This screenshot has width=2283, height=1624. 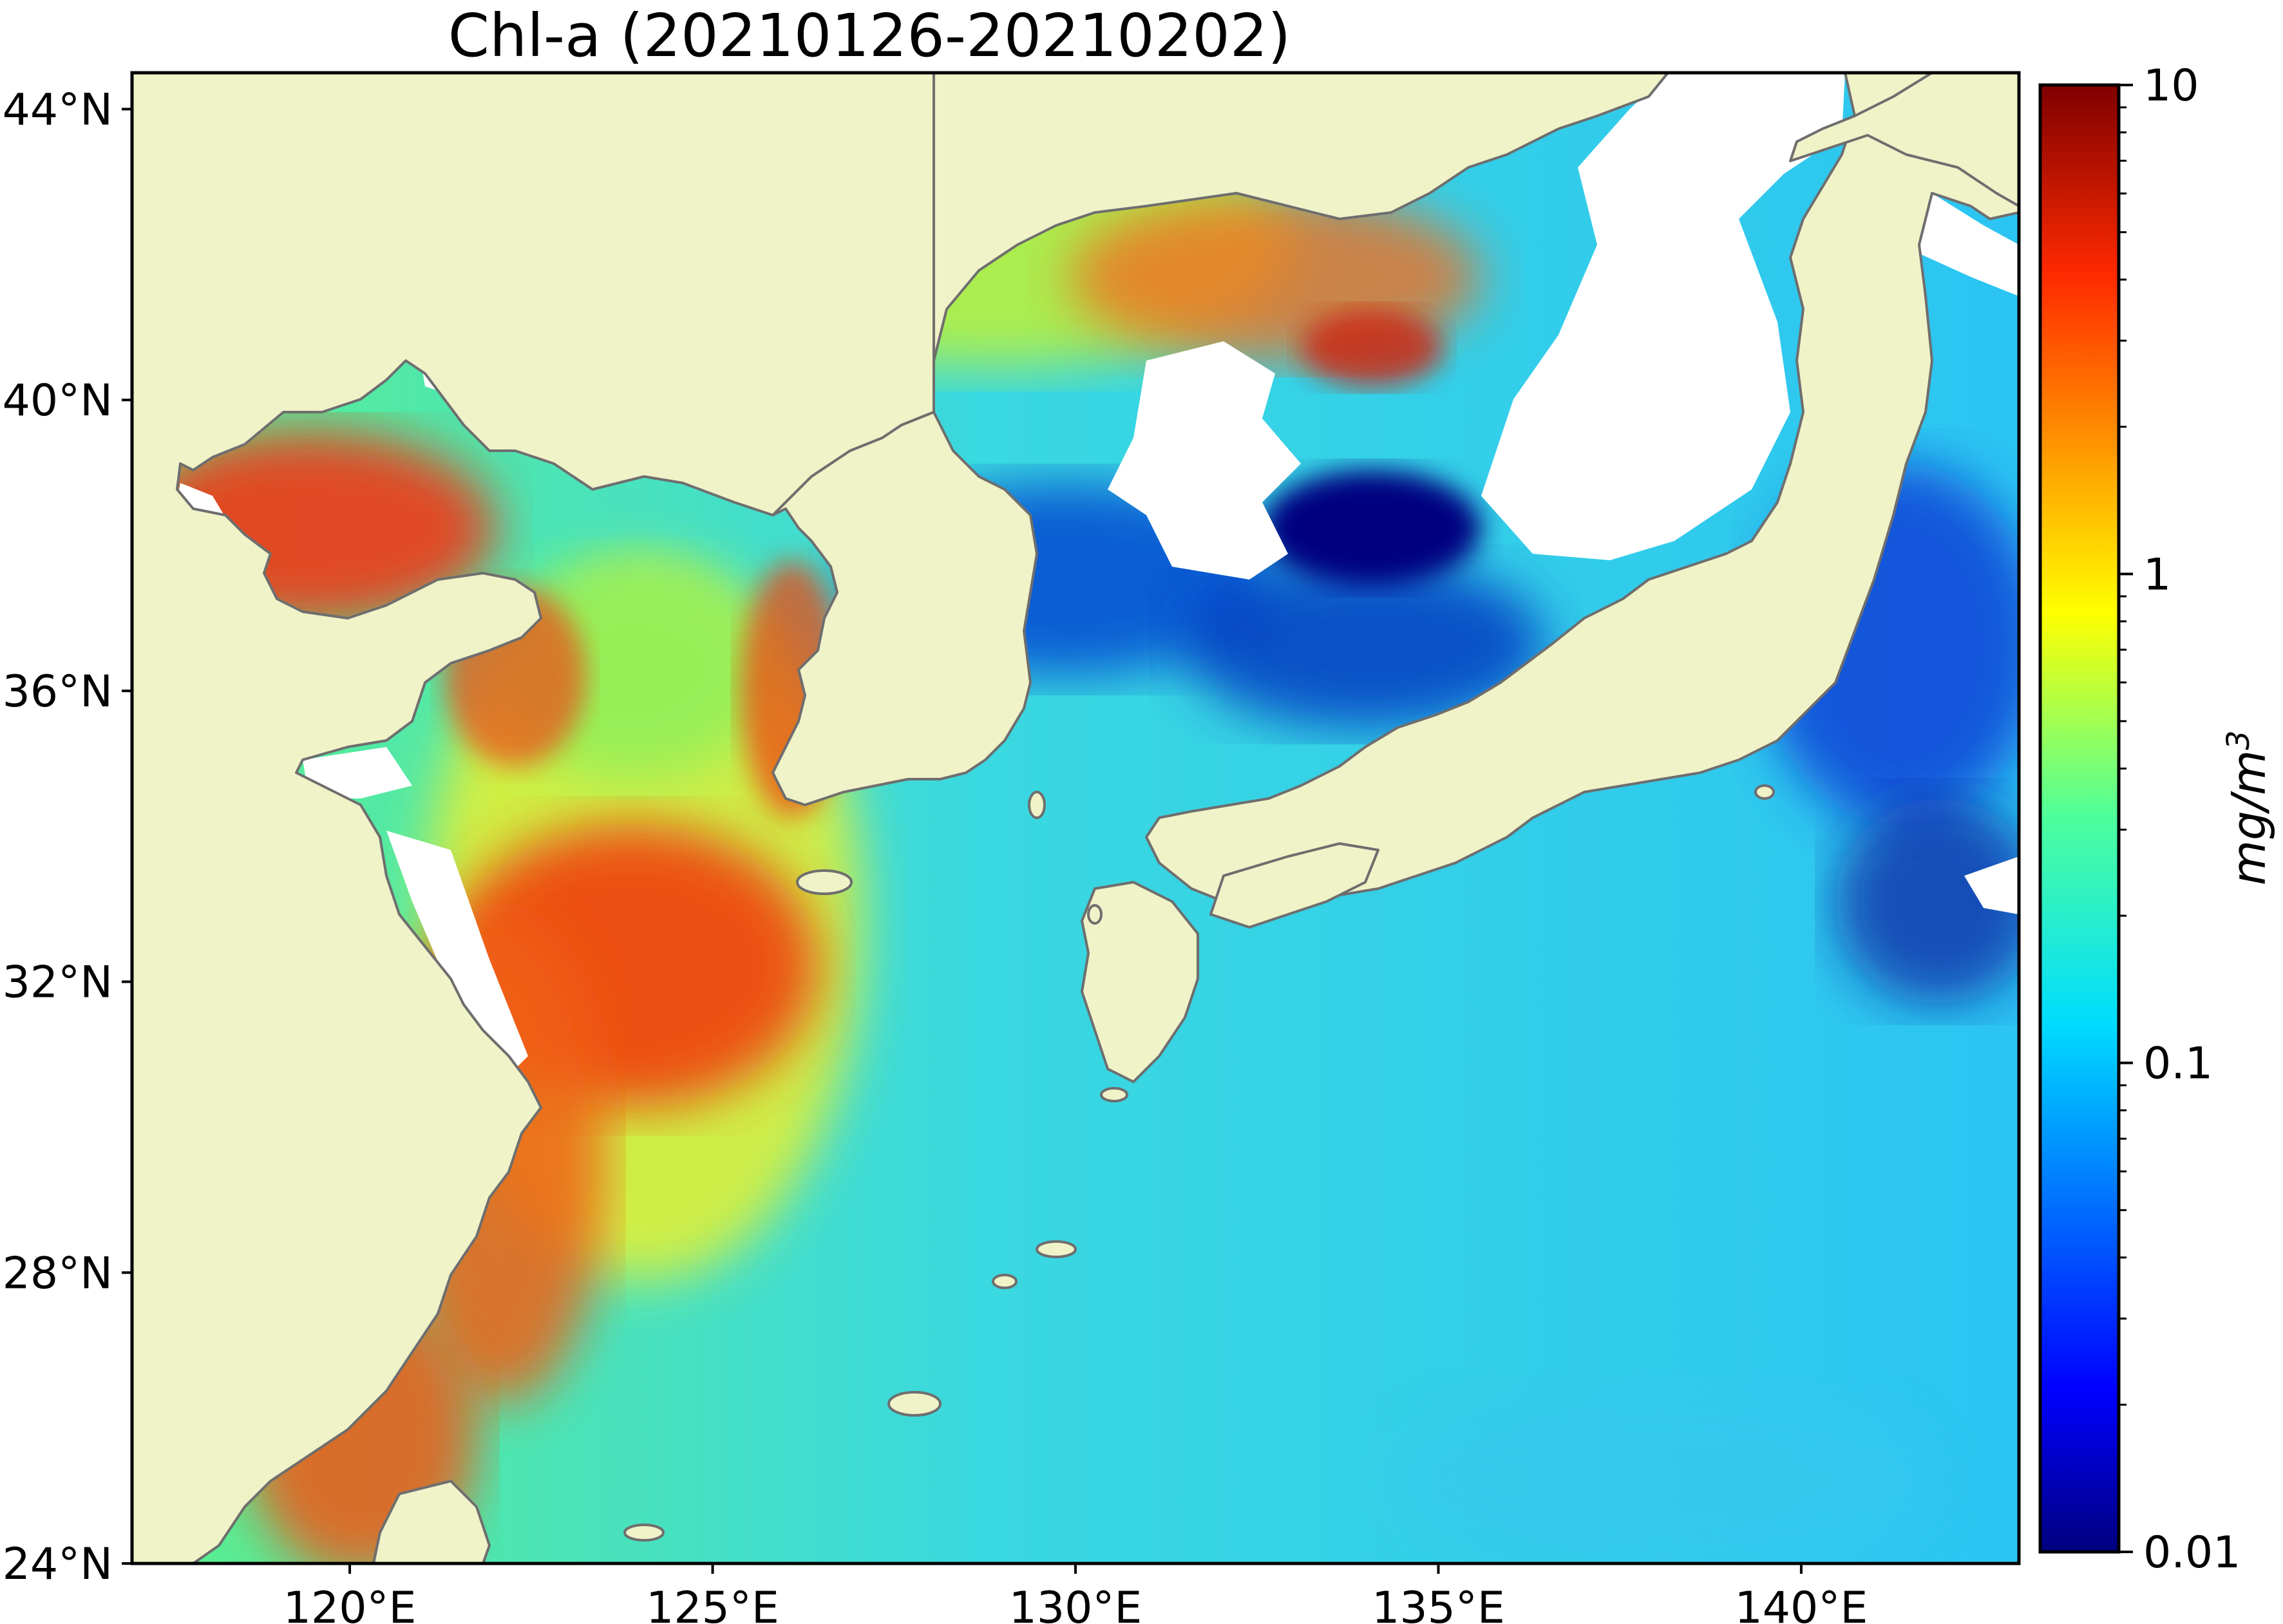 What do you see at coordinates (1438, 1603) in the screenshot?
I see `lon-tick-label: 135°E` at bounding box center [1438, 1603].